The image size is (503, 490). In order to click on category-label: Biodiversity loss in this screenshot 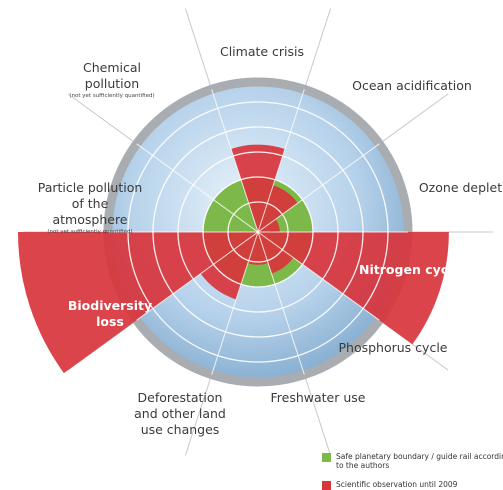, I will do `click(110, 314)`.